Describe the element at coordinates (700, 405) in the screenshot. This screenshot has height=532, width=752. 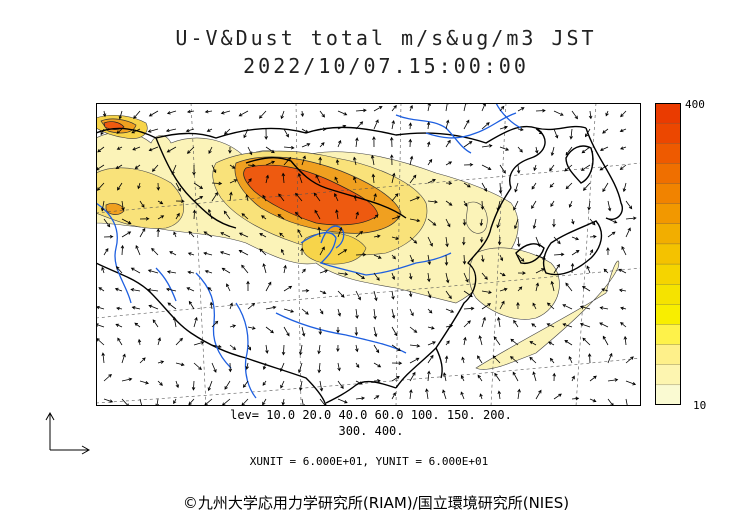
I see `colorbar-min-label: 10` at that location.